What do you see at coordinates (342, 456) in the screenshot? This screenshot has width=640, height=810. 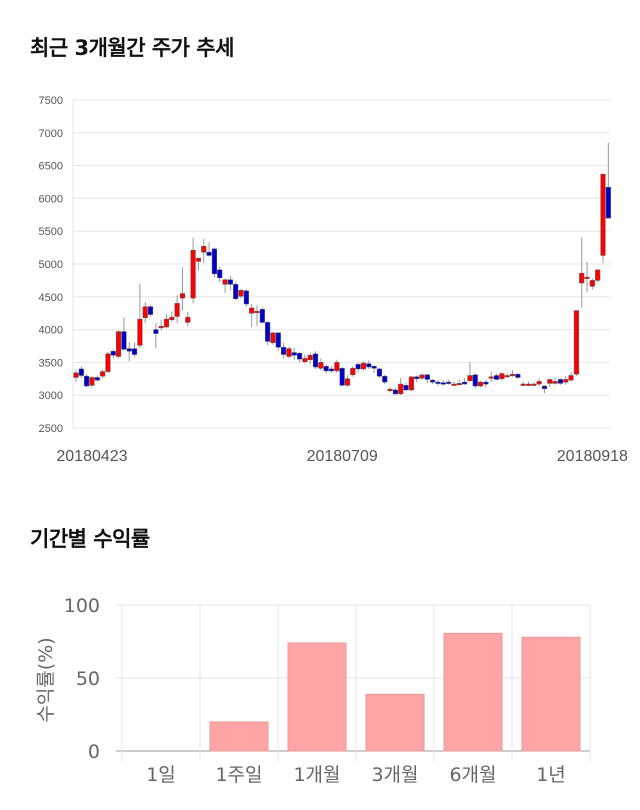 I see `x-tick-label: 20180709` at bounding box center [342, 456].